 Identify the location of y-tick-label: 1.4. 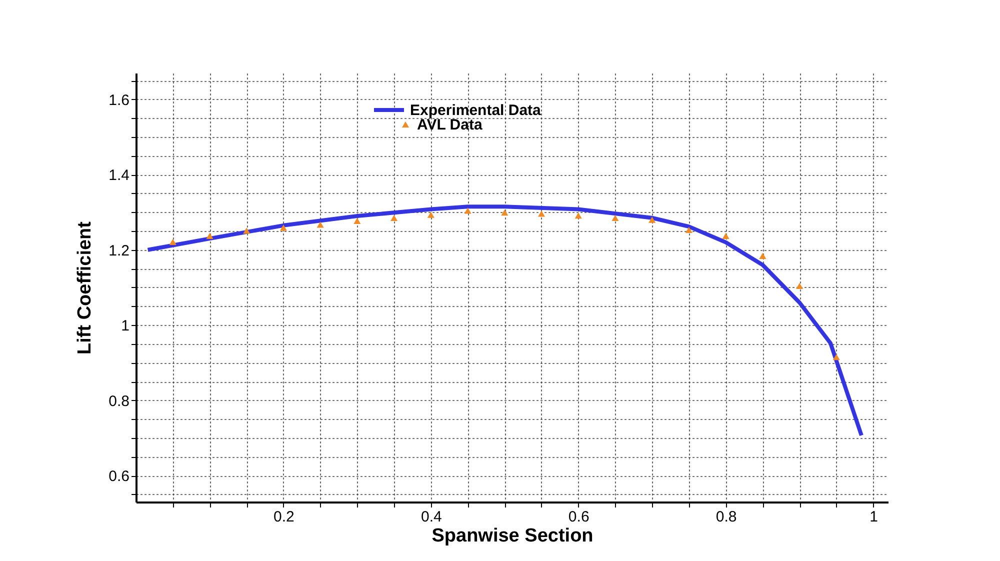
(119, 175).